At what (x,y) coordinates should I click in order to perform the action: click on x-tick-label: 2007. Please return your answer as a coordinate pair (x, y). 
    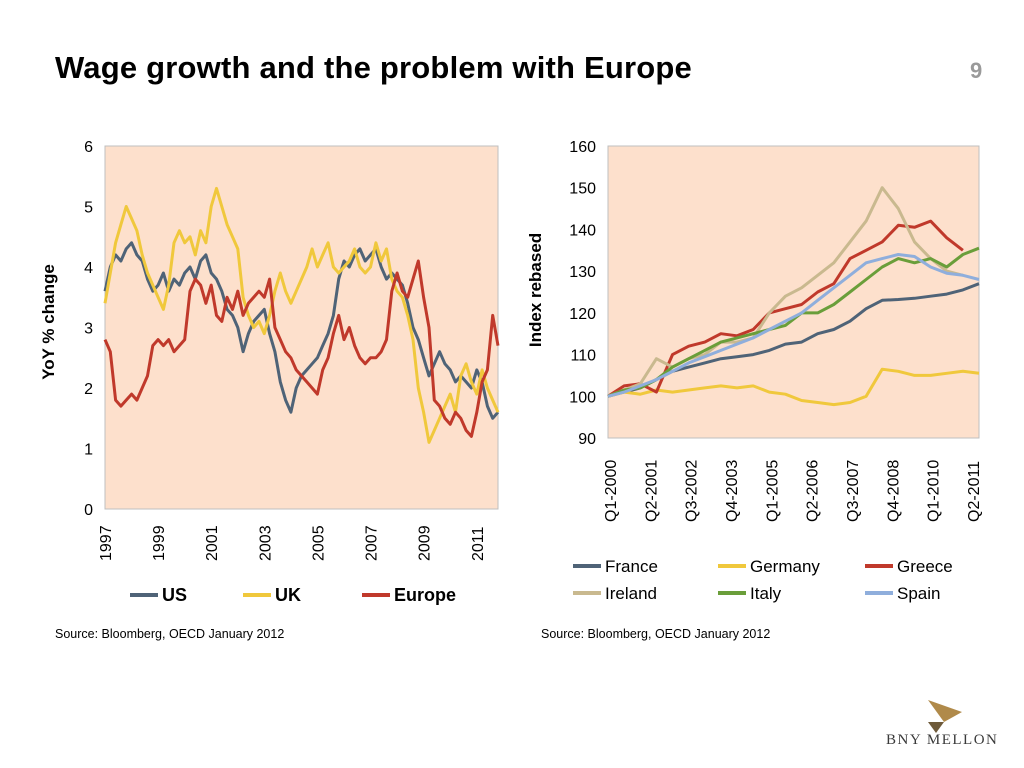
    Looking at the image, I should click on (372, 543).